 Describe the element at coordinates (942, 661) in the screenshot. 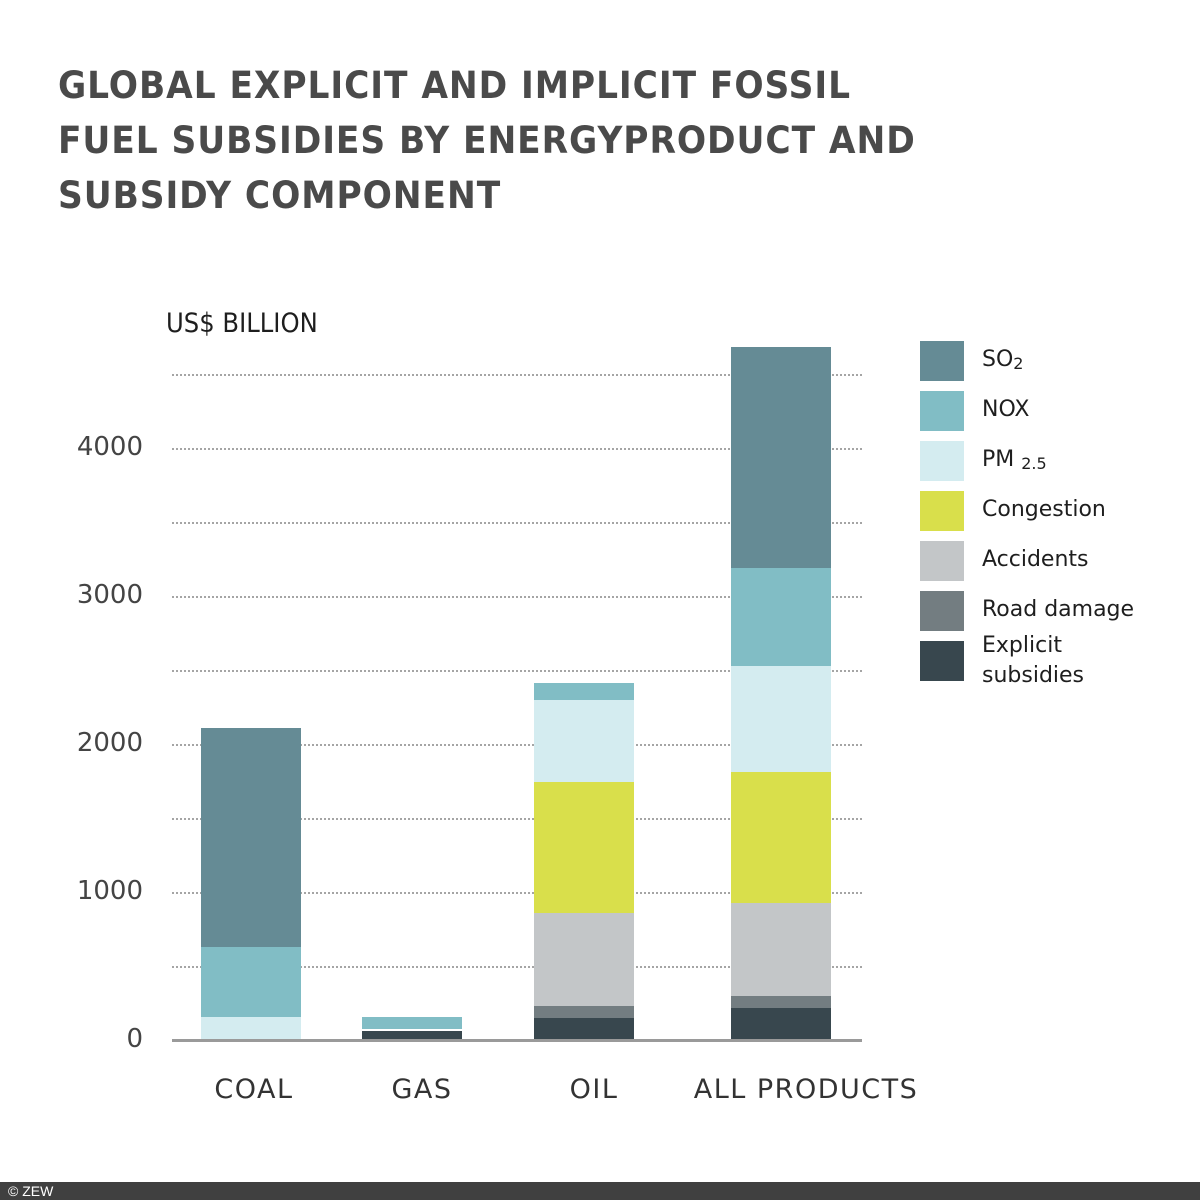

I see `legend-swatch-explicit-subsidies` at that location.